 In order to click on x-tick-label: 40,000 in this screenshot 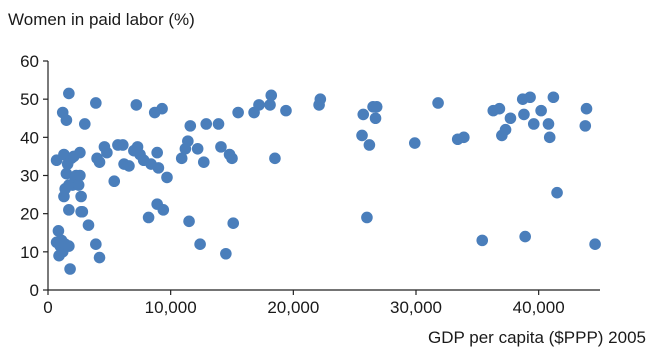, I will do `click(539, 307)`.